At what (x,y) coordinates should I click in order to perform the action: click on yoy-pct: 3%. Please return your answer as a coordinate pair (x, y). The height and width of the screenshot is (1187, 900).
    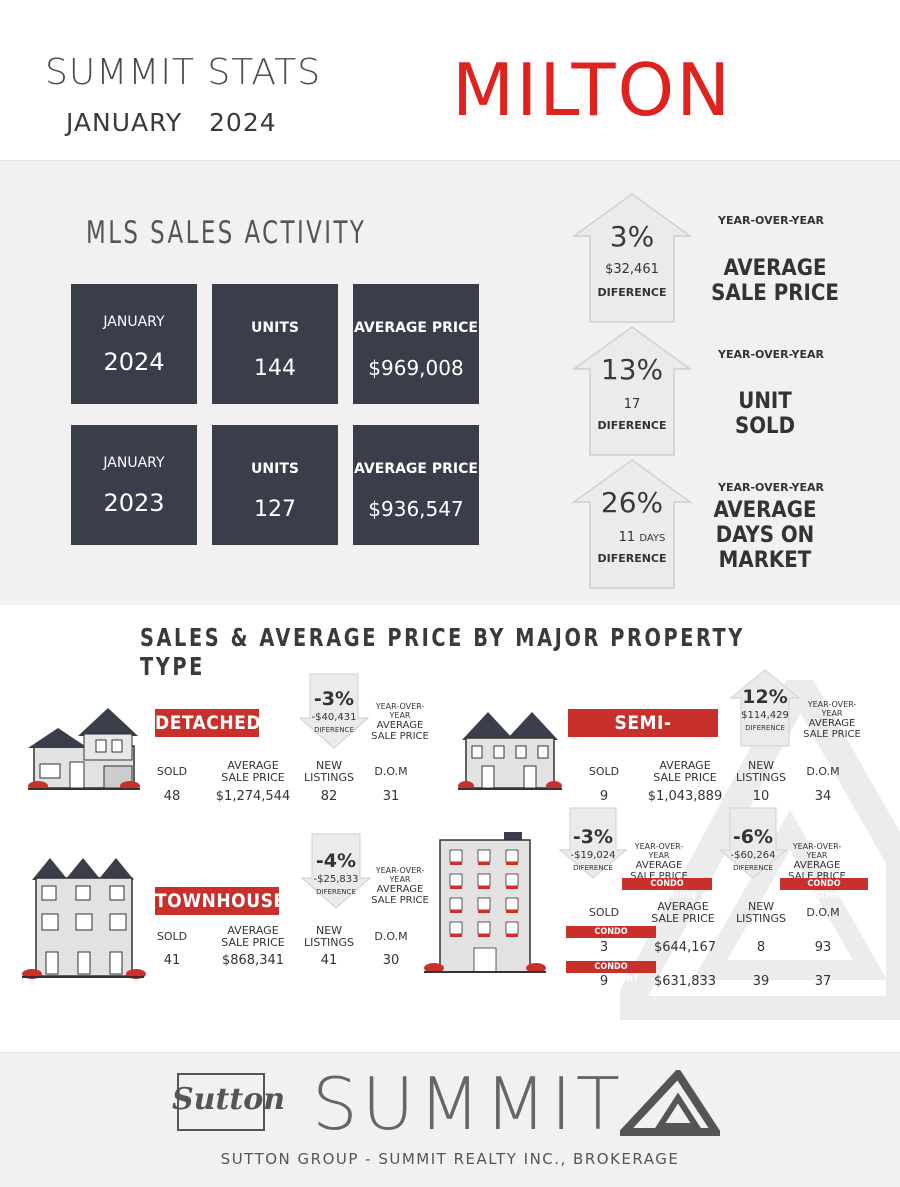
    Looking at the image, I should click on (632, 236).